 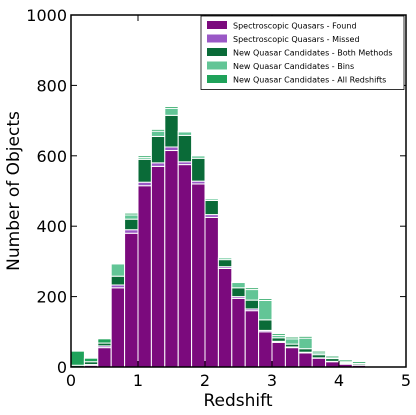 I want to click on x-tick-label: 5, so click(x=406, y=380).